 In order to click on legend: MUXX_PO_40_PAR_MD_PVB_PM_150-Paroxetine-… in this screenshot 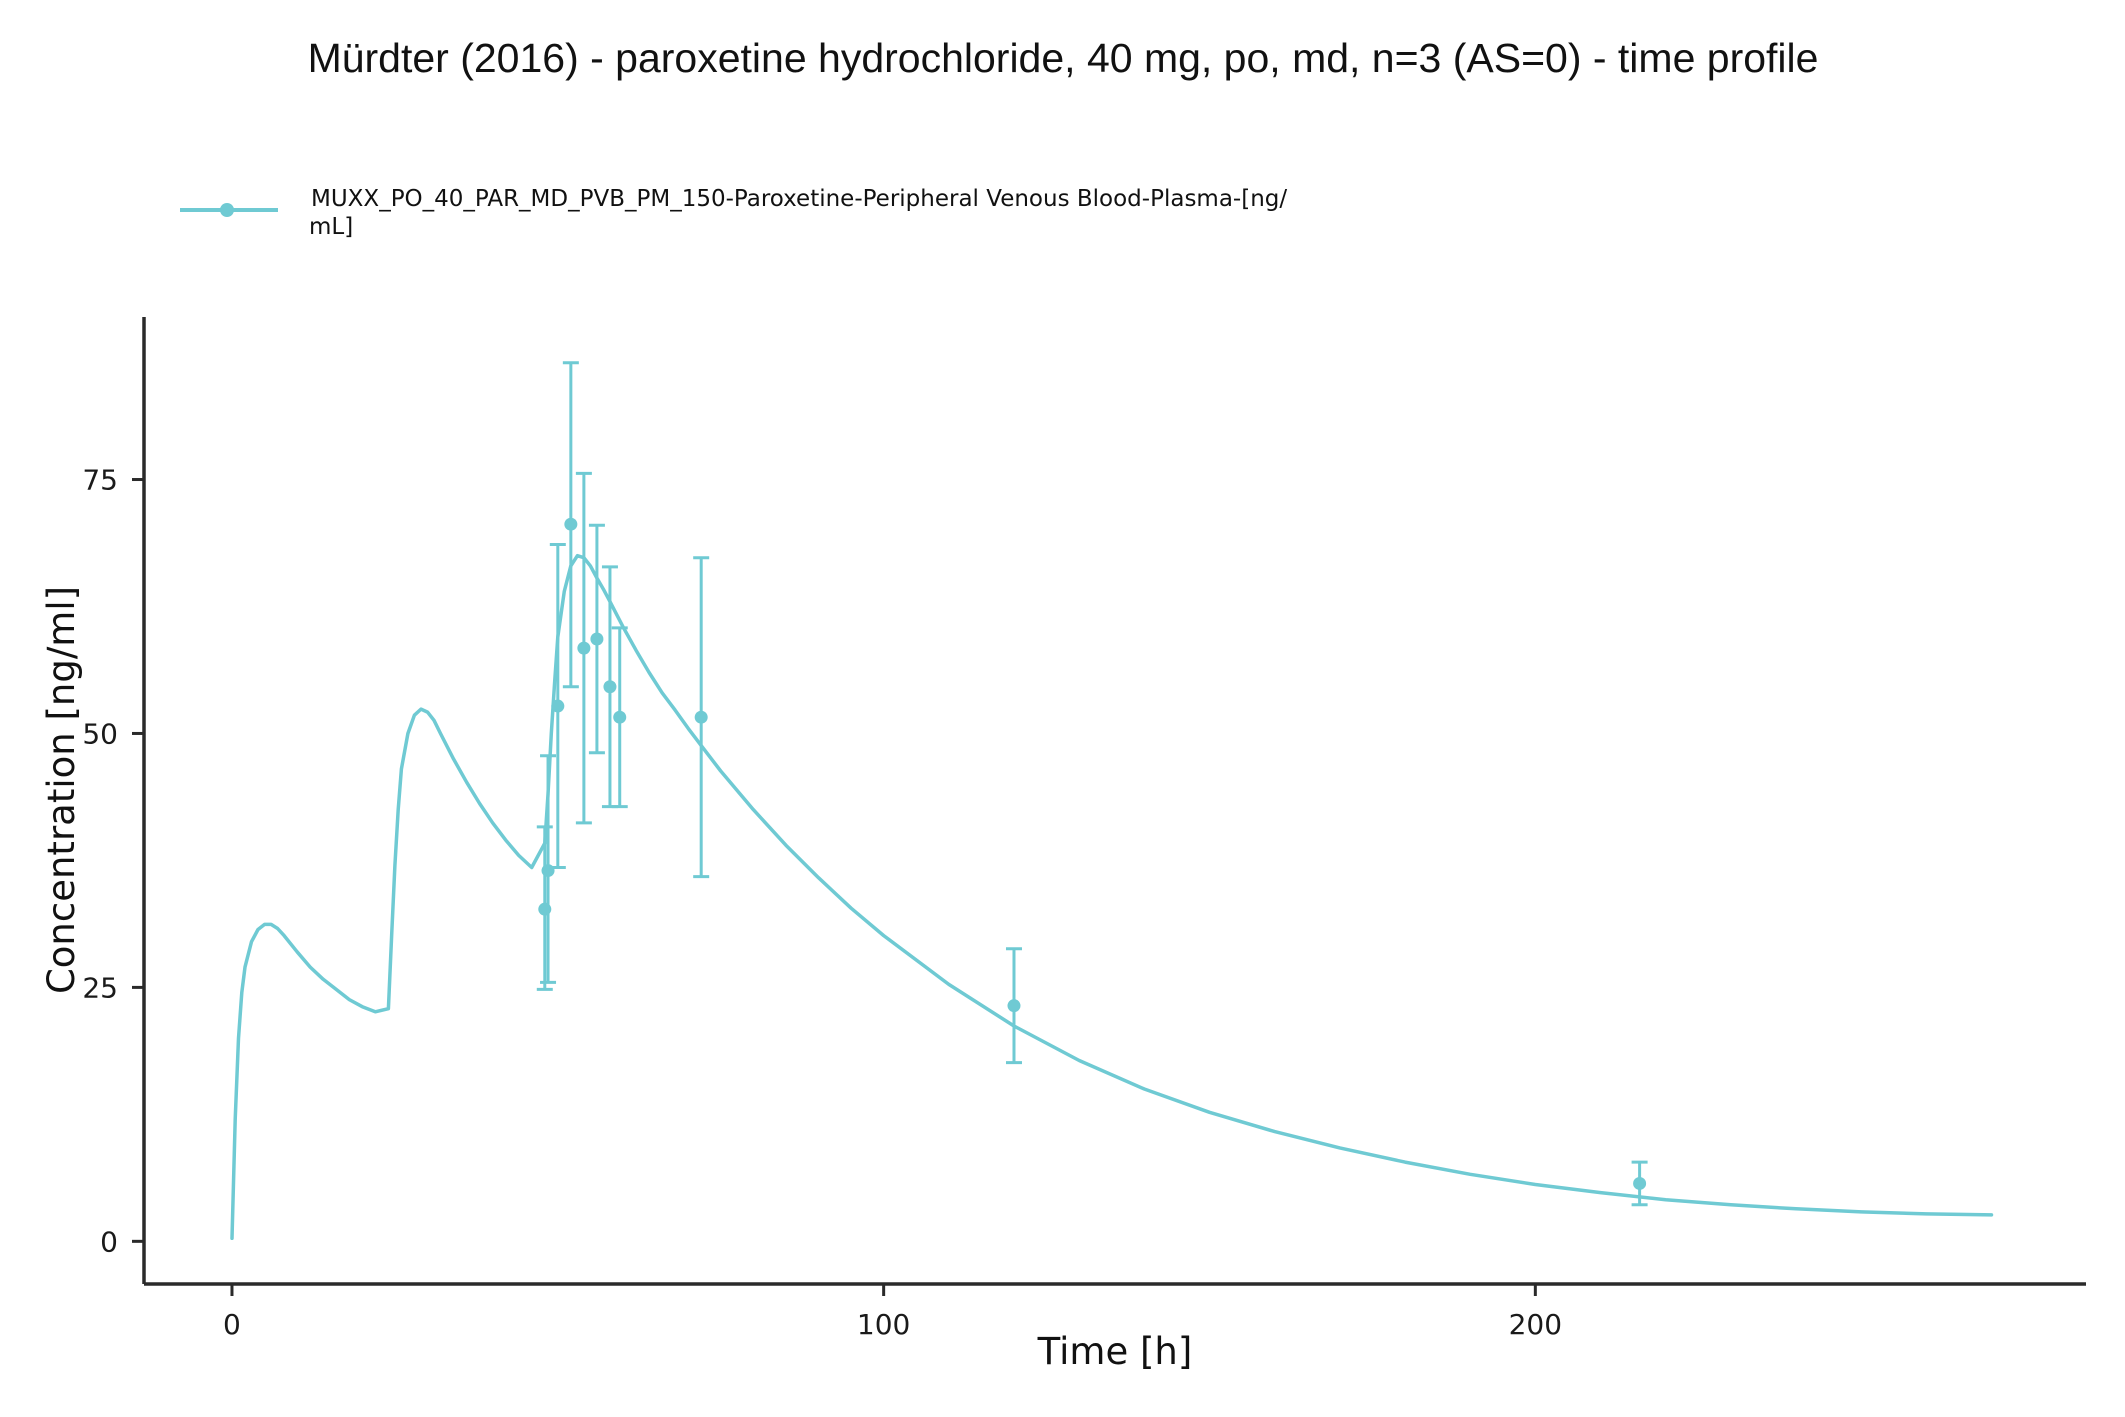, I will do `click(733, 213)`.